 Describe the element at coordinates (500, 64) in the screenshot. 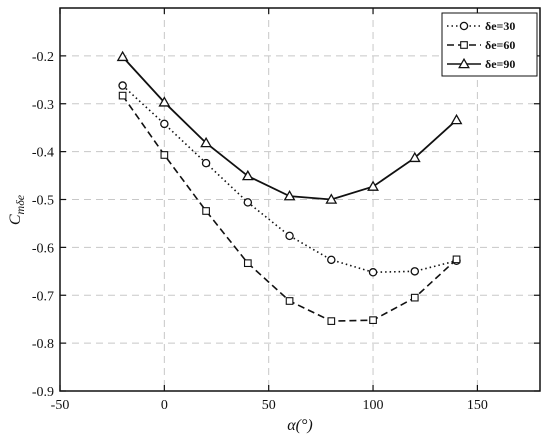

I see `legend-label: δe=90` at that location.